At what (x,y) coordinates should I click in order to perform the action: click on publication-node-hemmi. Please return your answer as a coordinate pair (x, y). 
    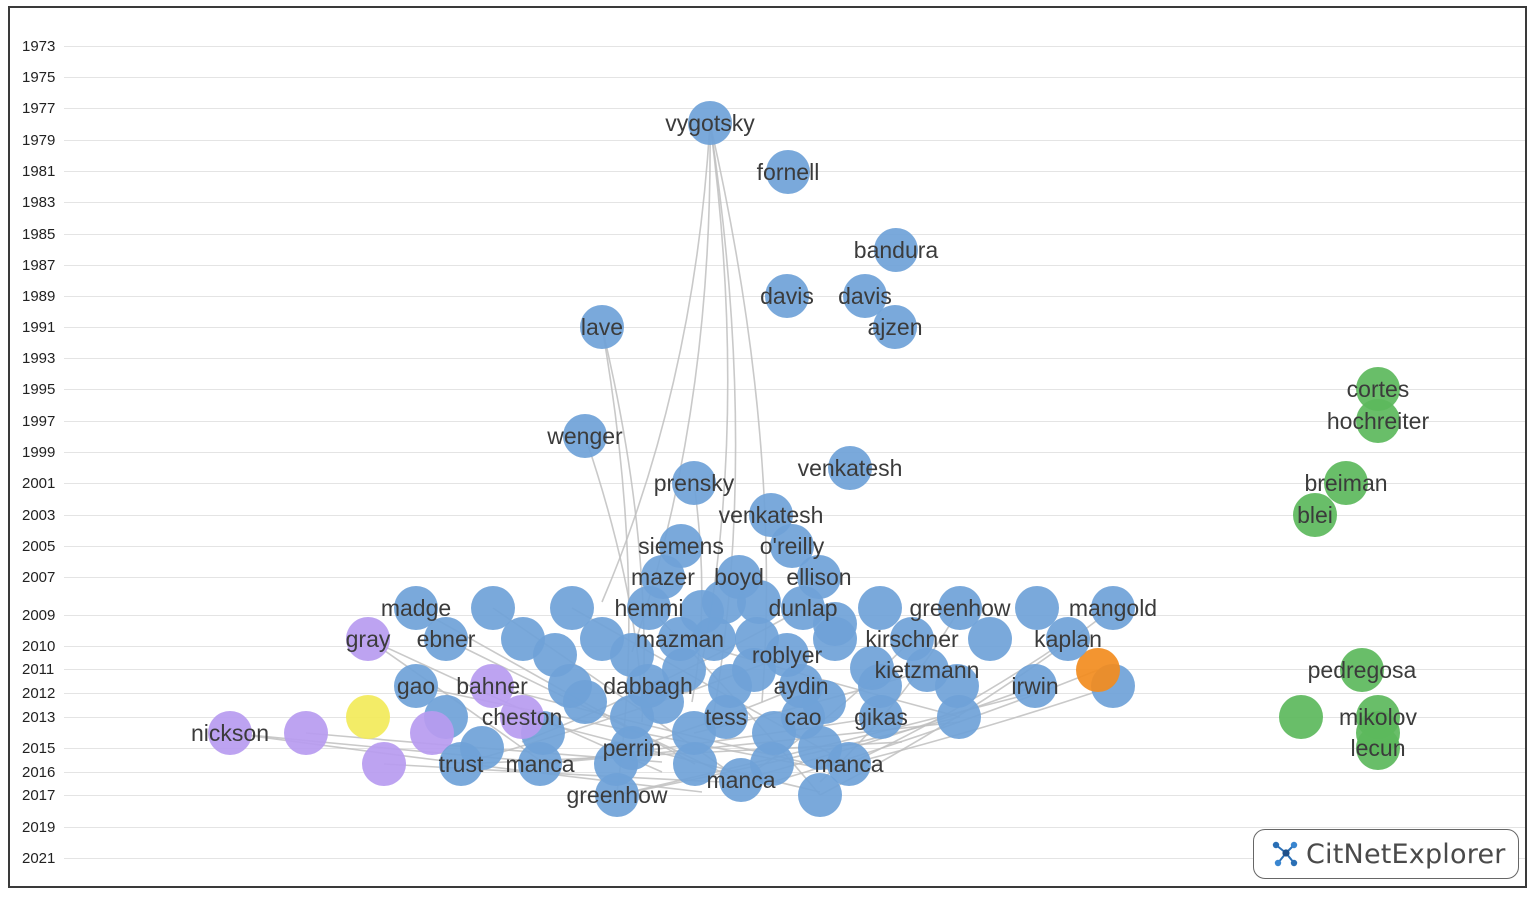
    Looking at the image, I should click on (649, 608).